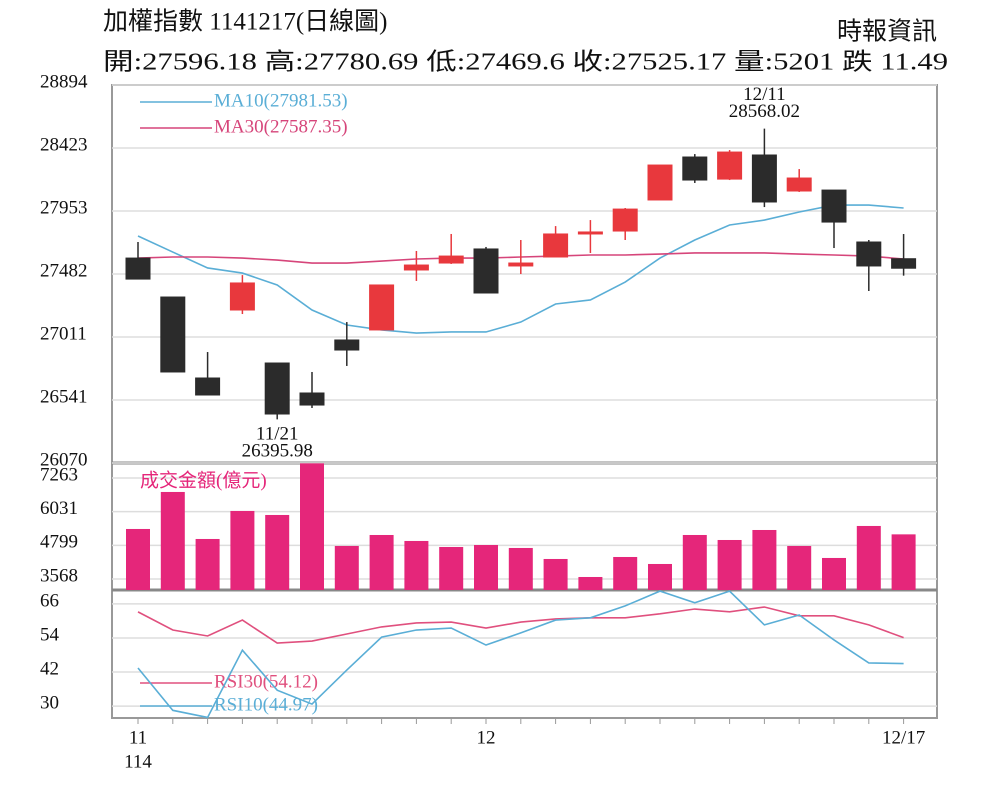 This screenshot has width=1000, height=806. I want to click on annotation: 26395.98, so click(277, 451).